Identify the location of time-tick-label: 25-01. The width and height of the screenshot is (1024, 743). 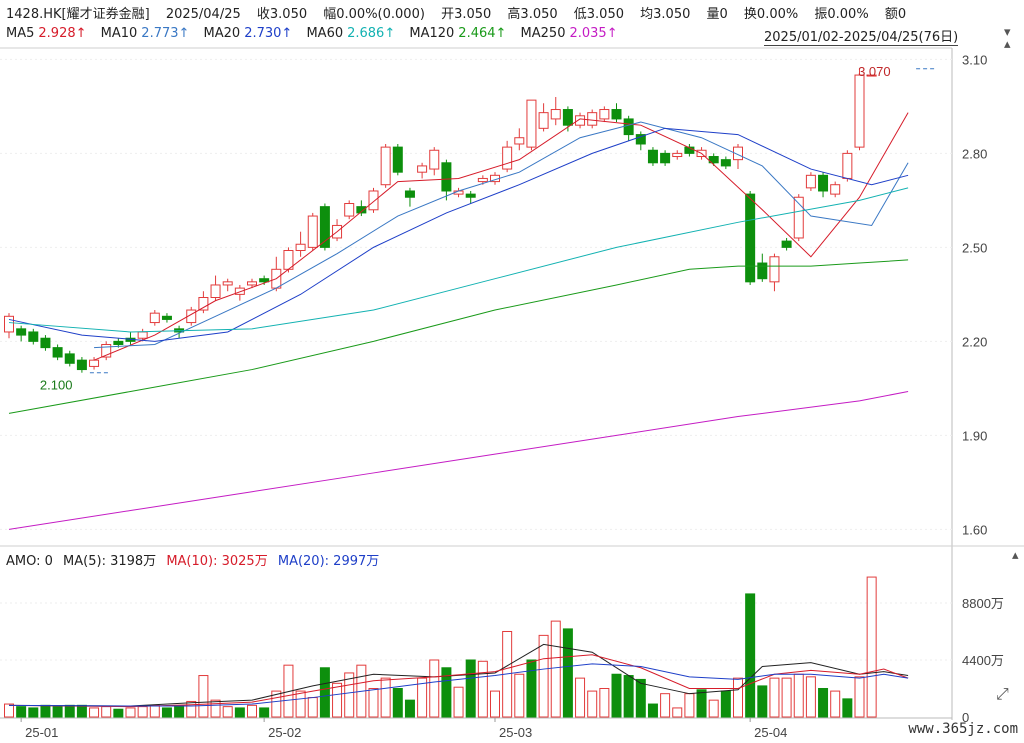
(41, 732).